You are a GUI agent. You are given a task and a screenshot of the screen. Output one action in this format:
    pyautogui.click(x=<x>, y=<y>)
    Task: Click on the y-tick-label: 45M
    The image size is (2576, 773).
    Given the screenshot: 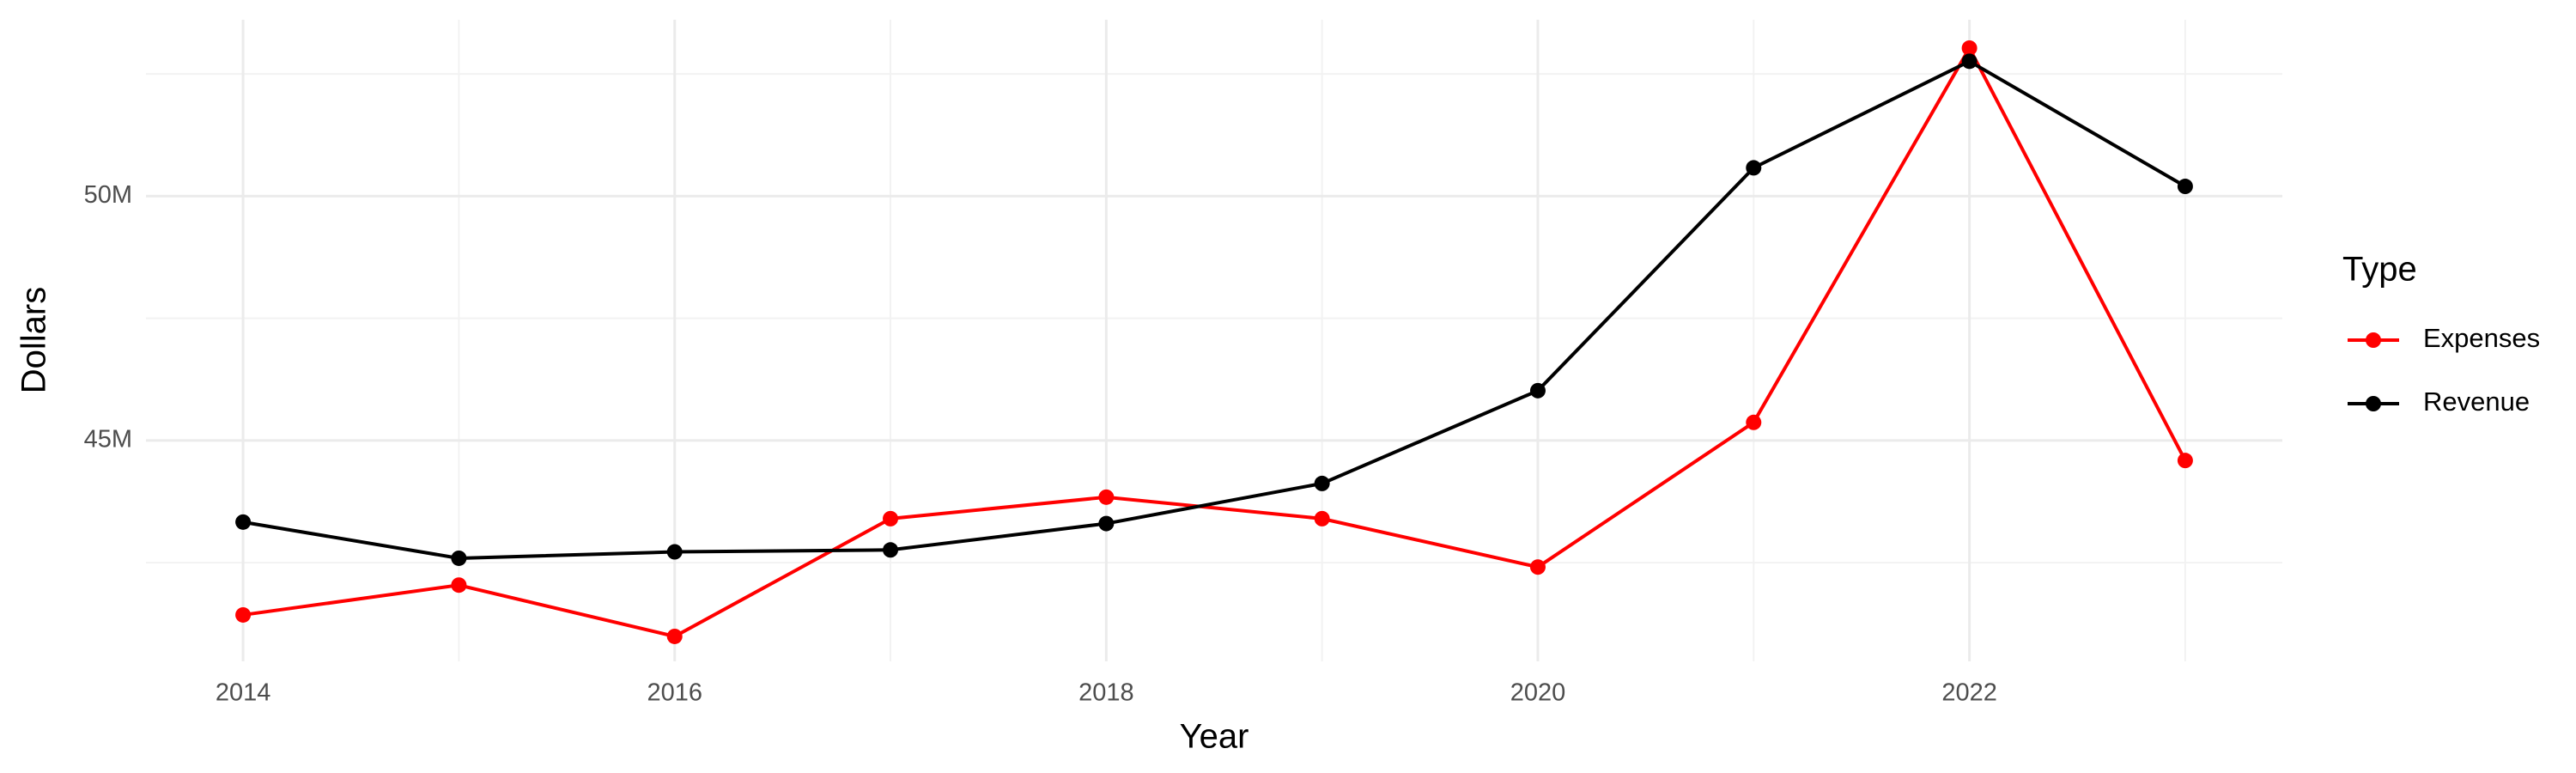 What is the action you would take?
    pyautogui.click(x=108, y=439)
    